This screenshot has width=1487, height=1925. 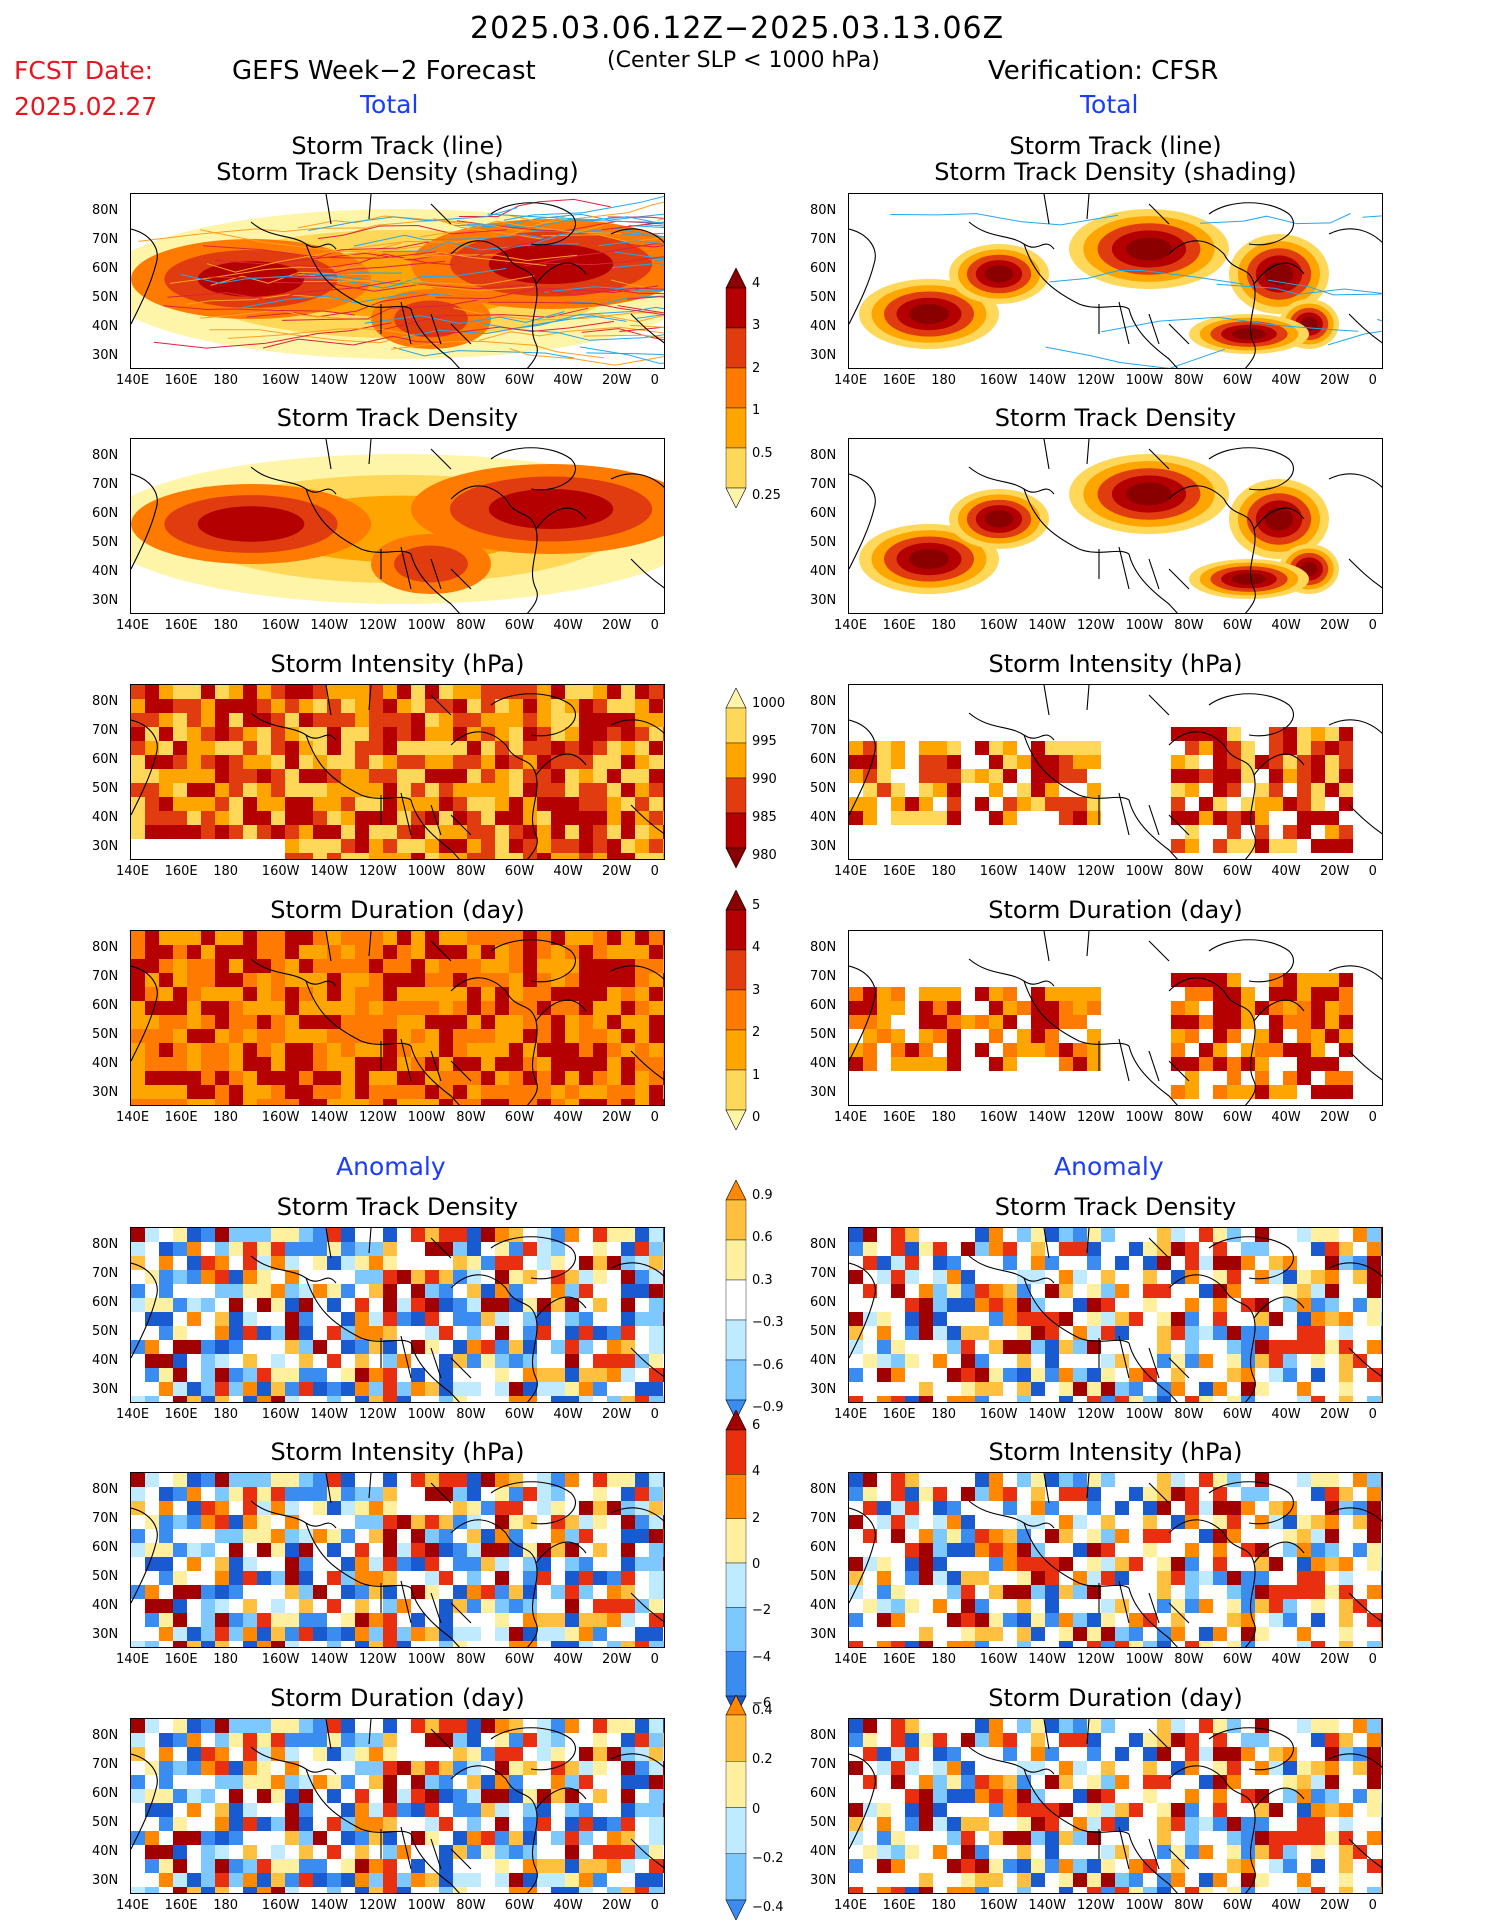 What do you see at coordinates (762, 1657) in the screenshot?
I see `colorbar-tick-label: −4` at bounding box center [762, 1657].